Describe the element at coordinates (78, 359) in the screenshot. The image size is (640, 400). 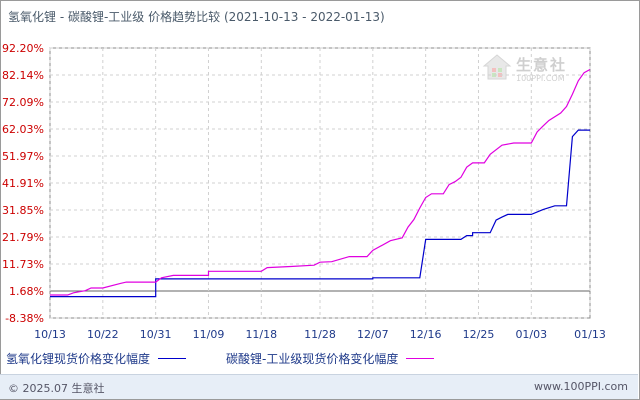
I see `legend-label-1: 氢氧化锂现货价格变化幅度` at that location.